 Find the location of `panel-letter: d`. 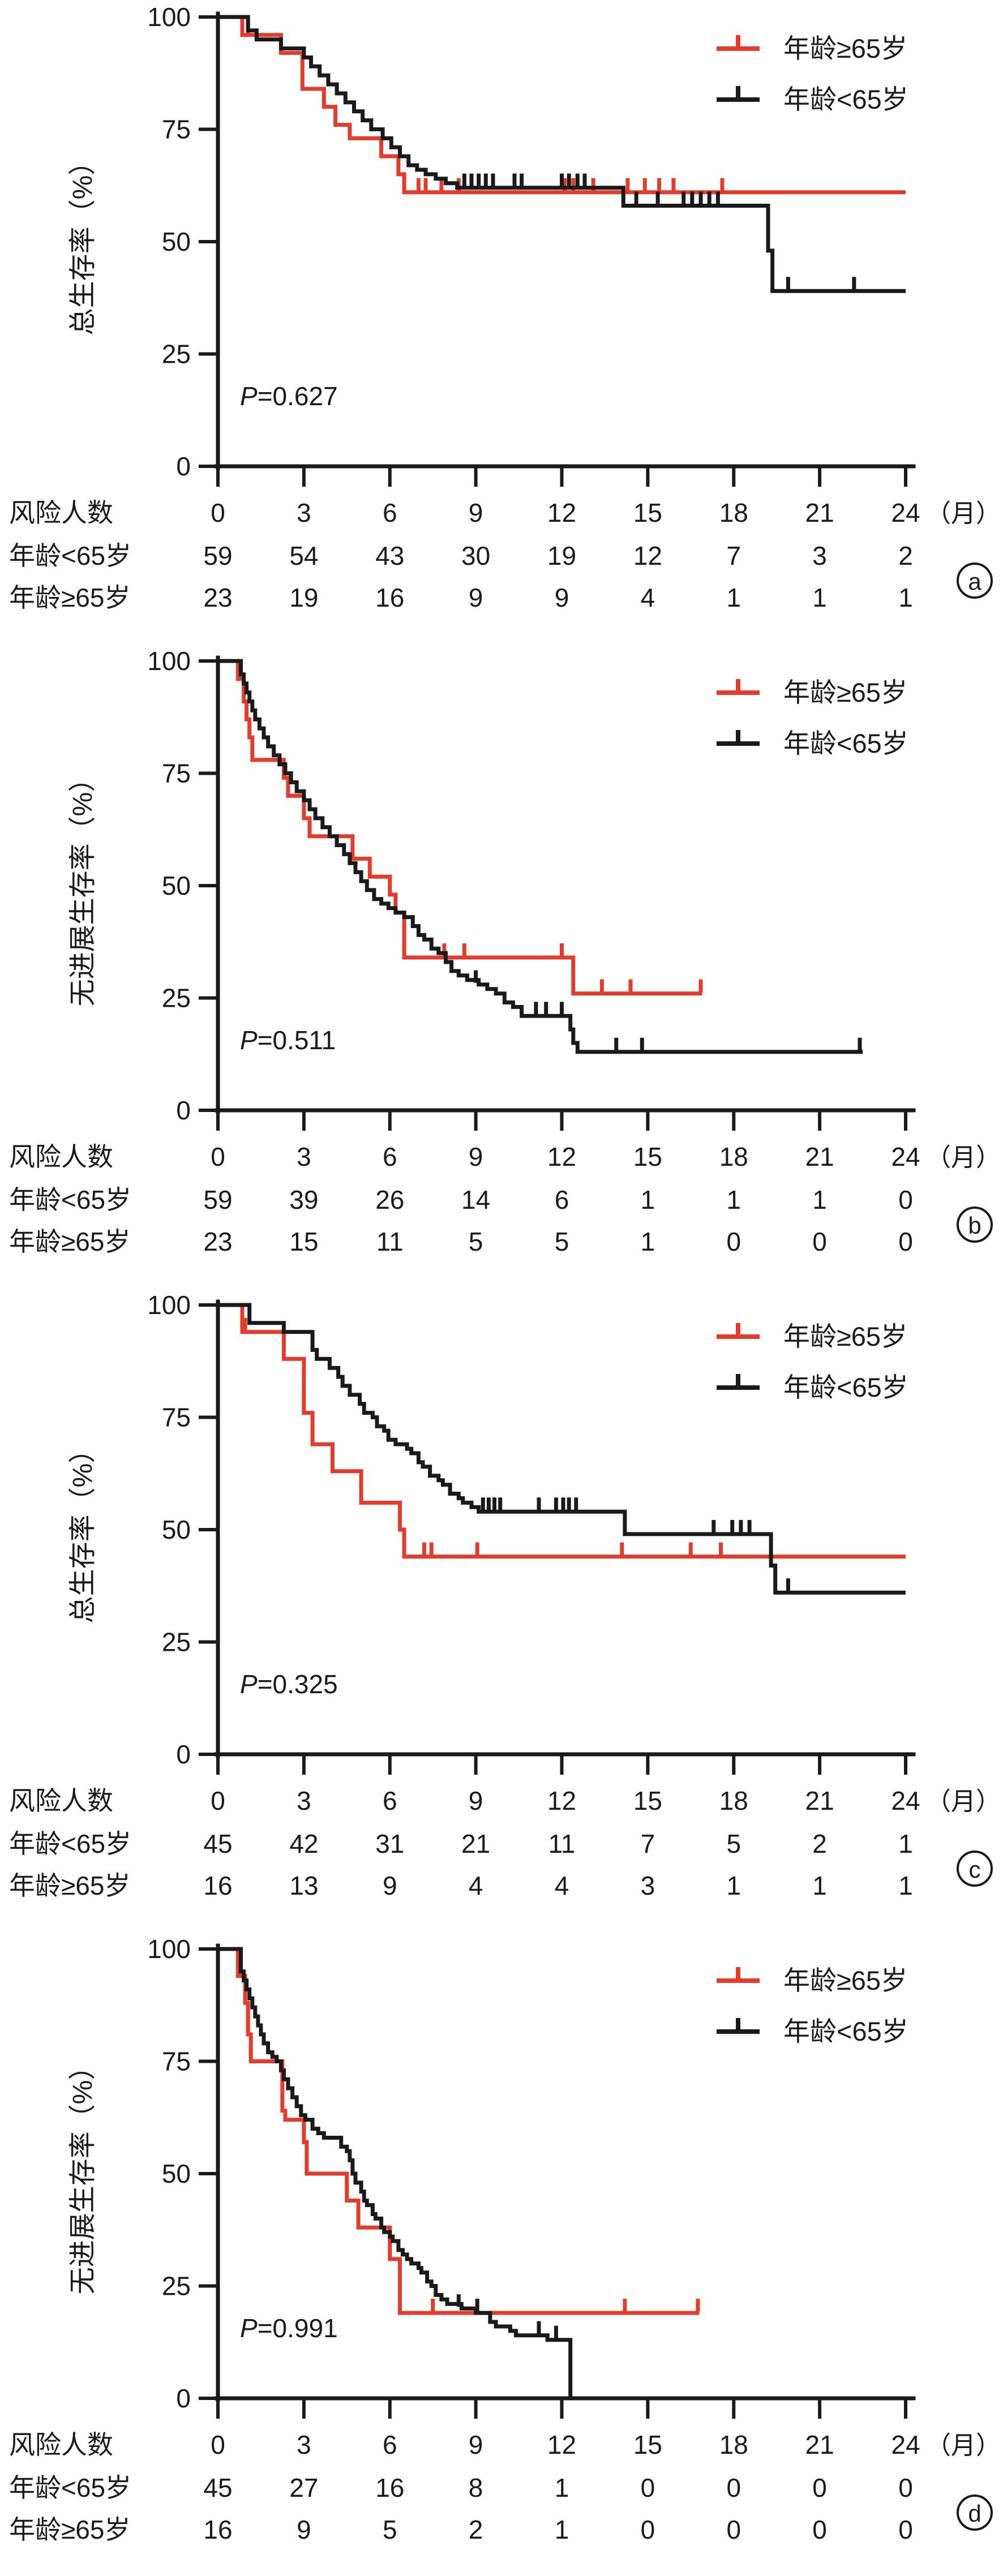

panel-letter: d is located at coordinates (974, 2513).